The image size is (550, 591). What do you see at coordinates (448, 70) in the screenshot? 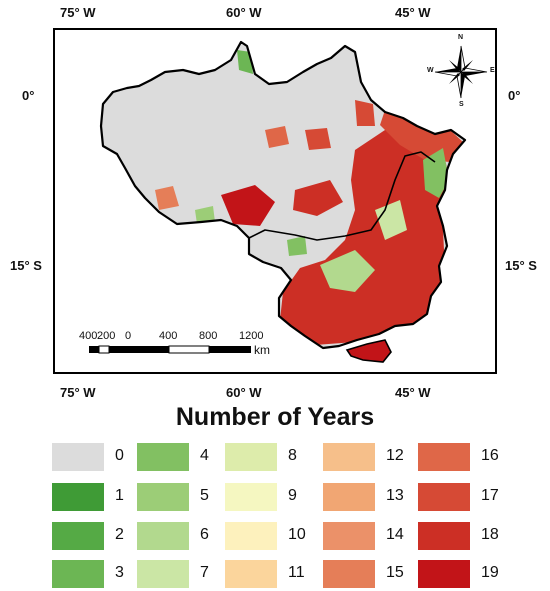
I see `compass-needle-west` at bounding box center [448, 70].